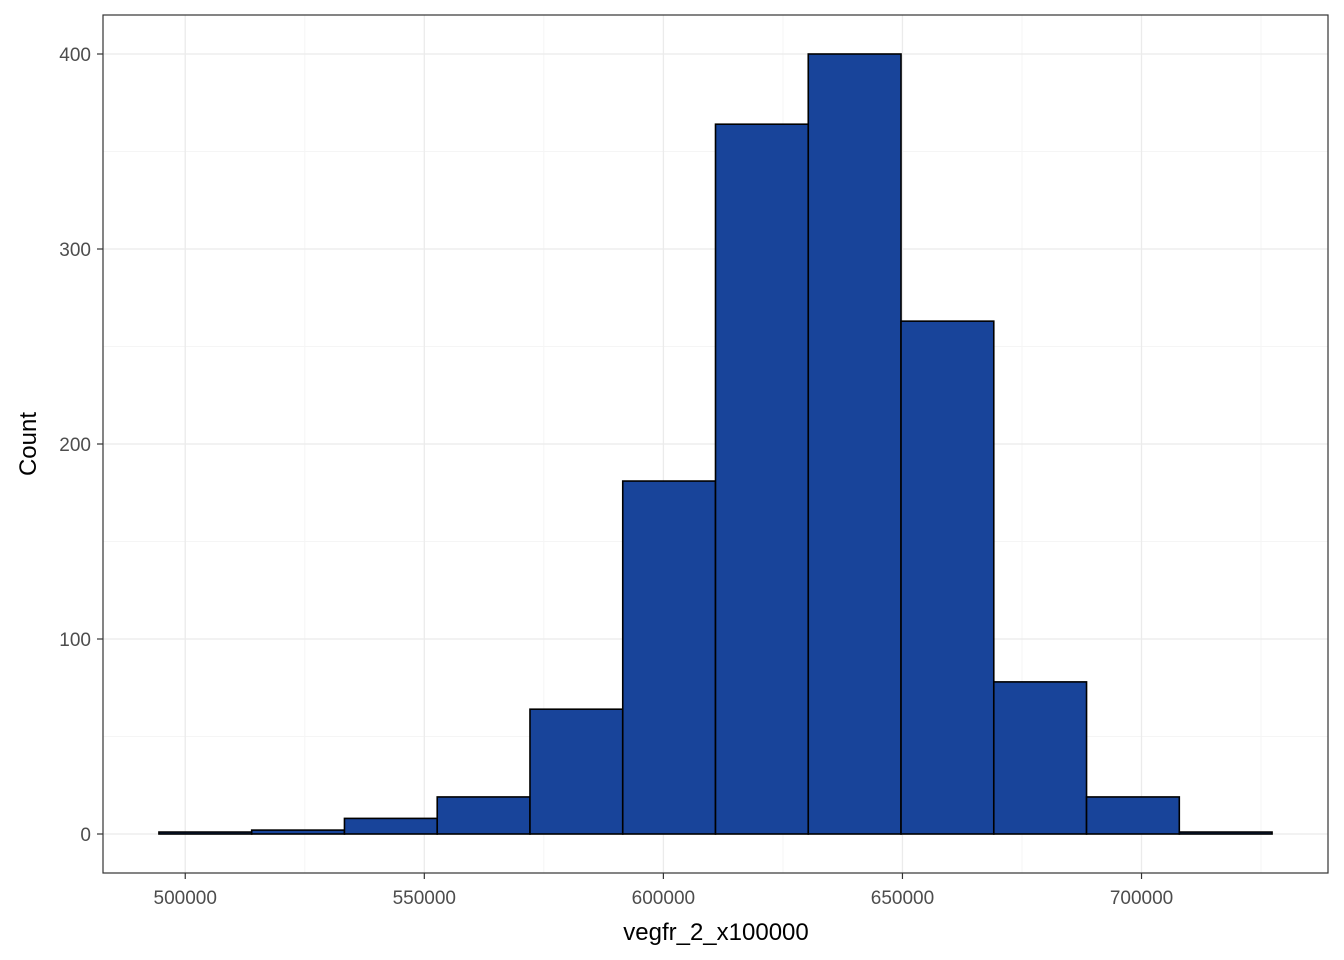 The width and height of the screenshot is (1344, 960). What do you see at coordinates (75, 445) in the screenshot?
I see `y-tick-label: 200` at bounding box center [75, 445].